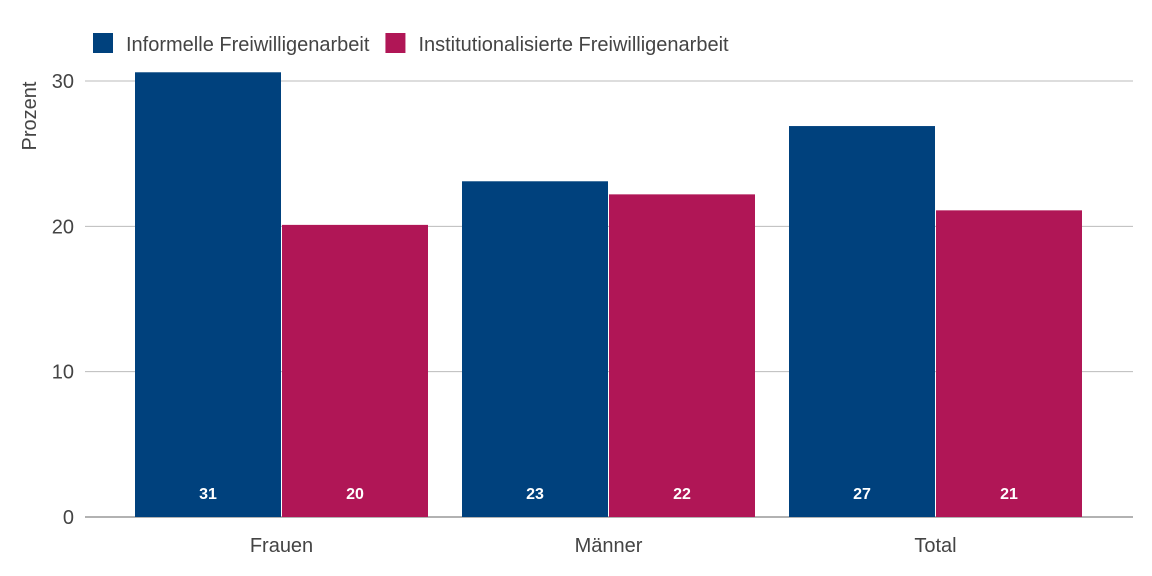 The image size is (1152, 576). Describe the element at coordinates (609, 546) in the screenshot. I see `x-tick-label: Männer` at that location.